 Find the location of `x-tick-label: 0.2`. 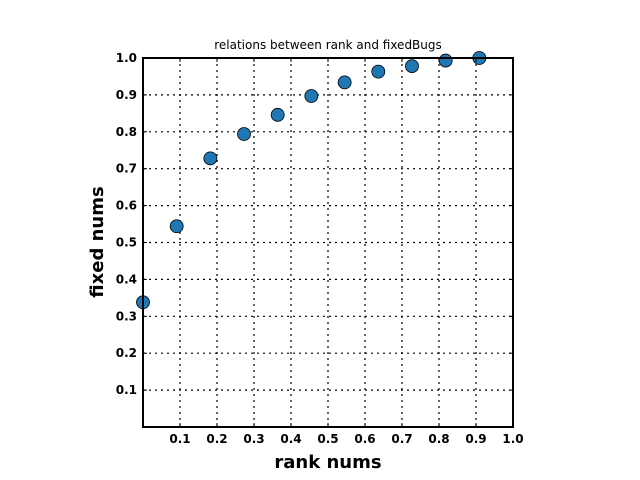

x-tick-label: 0.2 is located at coordinates (216, 439).